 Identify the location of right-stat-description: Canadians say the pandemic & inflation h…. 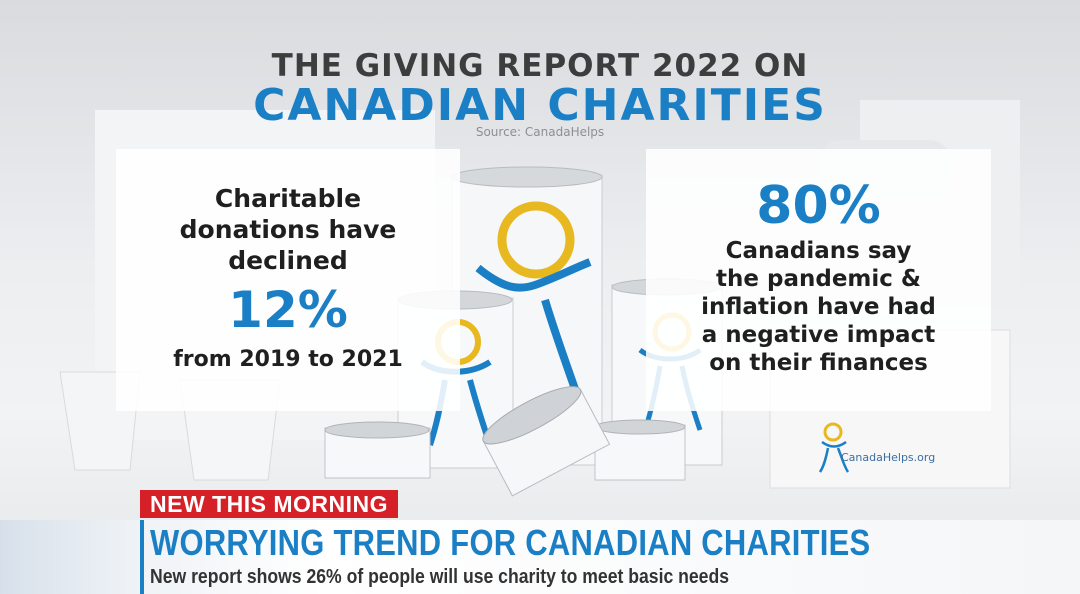
(818, 307).